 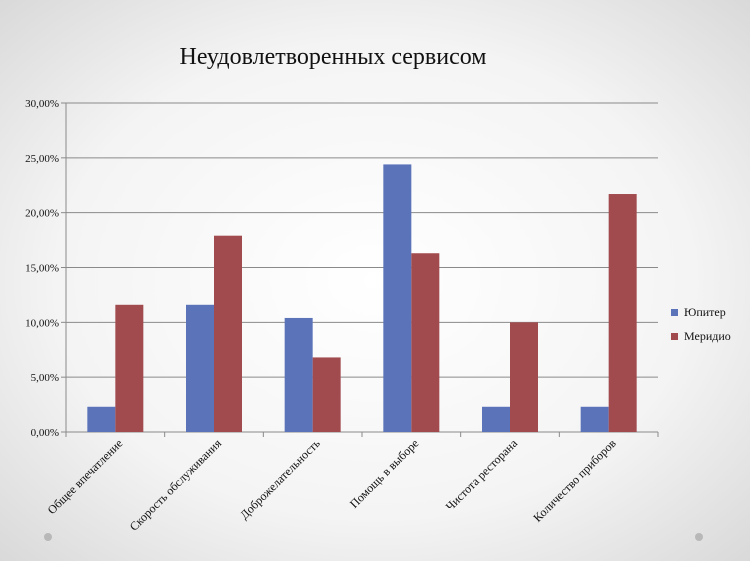 I want to click on legend: Юпитер Меридио, so click(x=701, y=324).